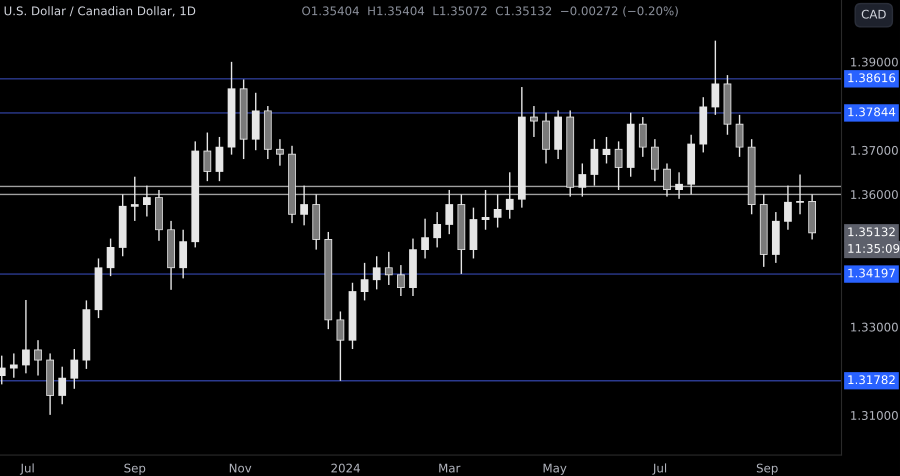 This screenshot has height=476, width=900. Describe the element at coordinates (872, 77) in the screenshot. I see `ref-line-label: 1.38616` at that location.